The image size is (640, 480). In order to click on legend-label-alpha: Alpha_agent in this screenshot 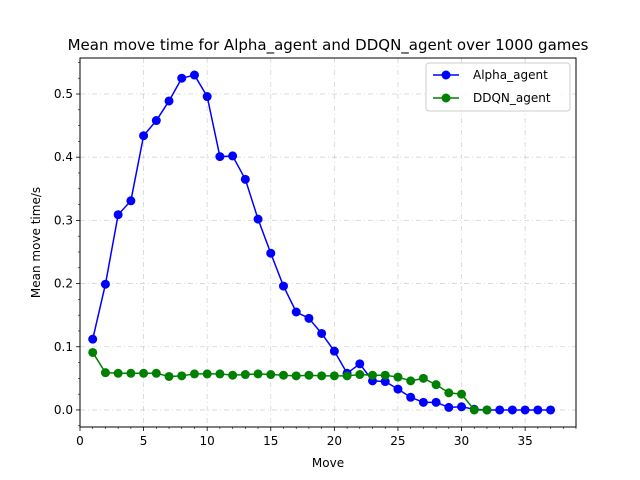, I will do `click(510, 75)`.